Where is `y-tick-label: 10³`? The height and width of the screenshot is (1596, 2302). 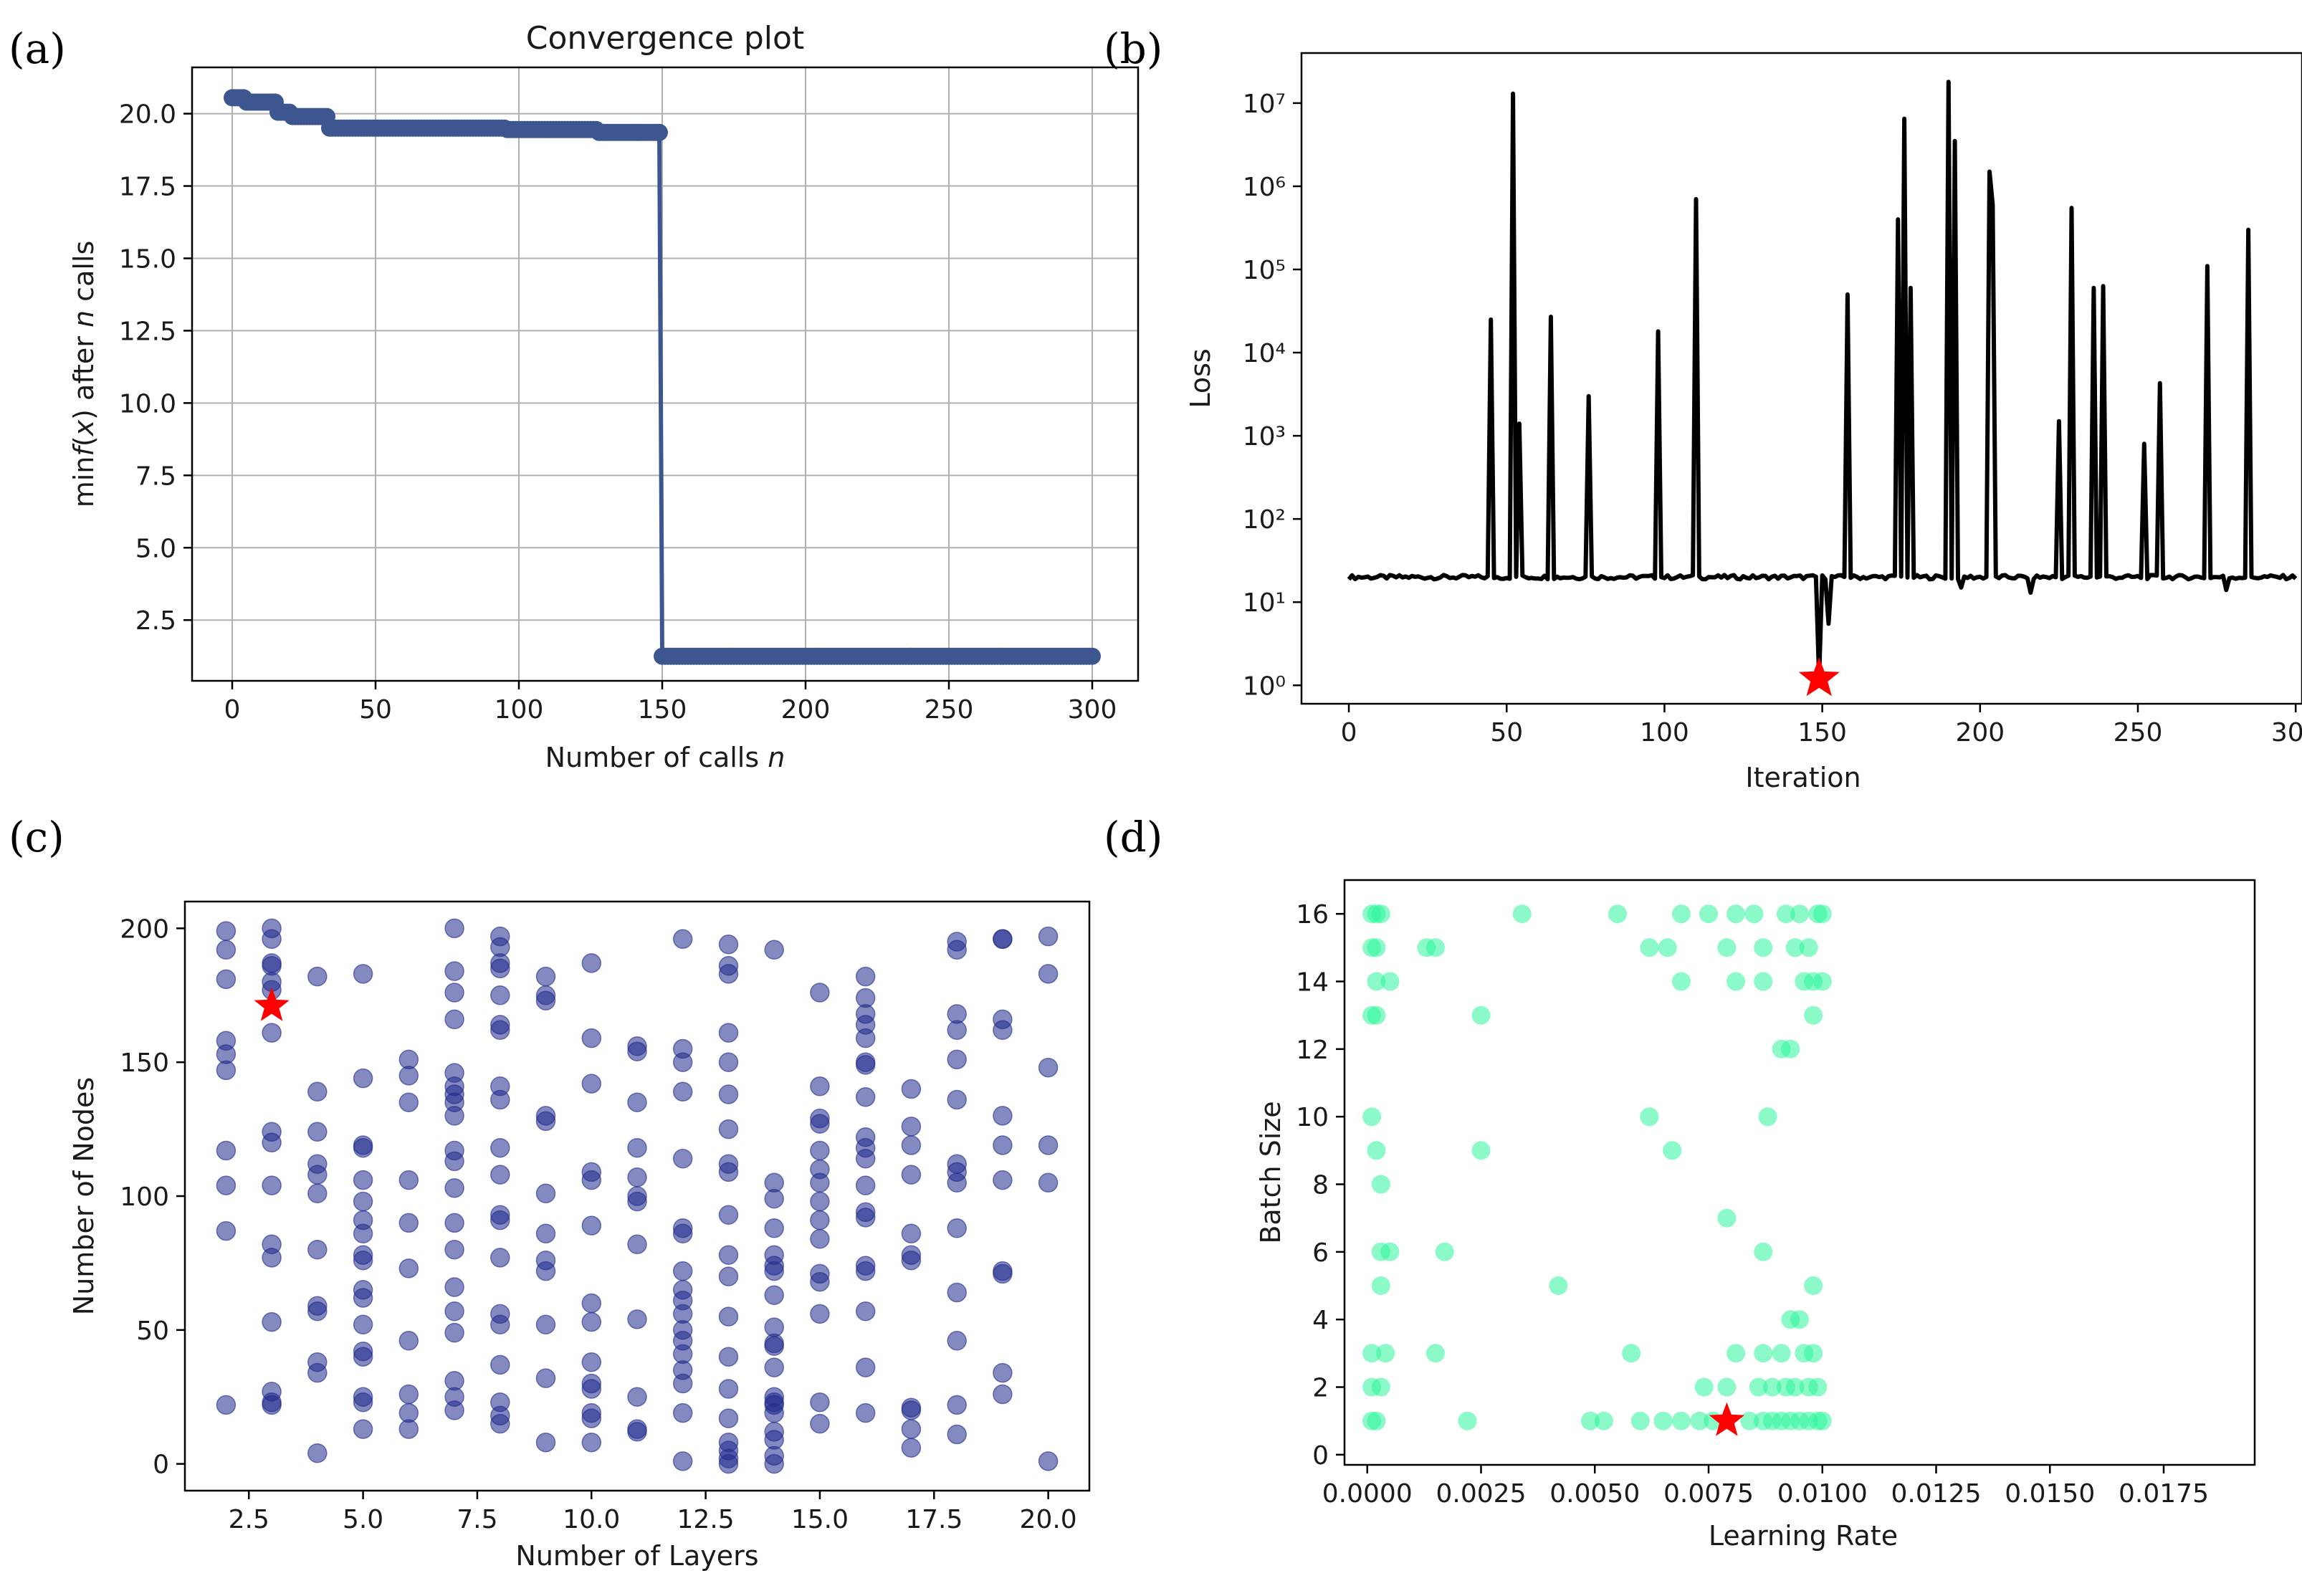
y-tick-label: 10³ is located at coordinates (1264, 436).